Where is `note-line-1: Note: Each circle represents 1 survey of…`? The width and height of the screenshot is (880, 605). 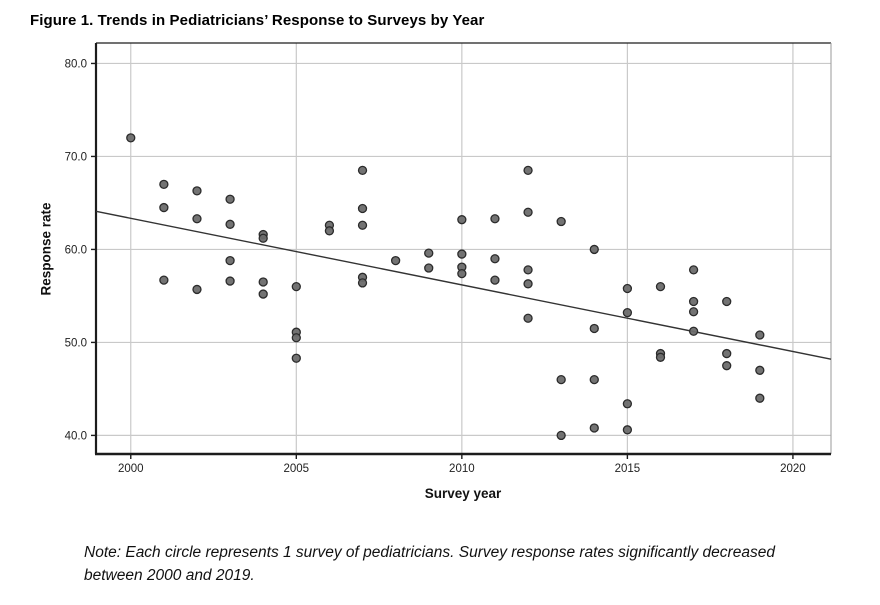
note-line-1: Note: Each circle represents 1 survey of… is located at coordinates (429, 552).